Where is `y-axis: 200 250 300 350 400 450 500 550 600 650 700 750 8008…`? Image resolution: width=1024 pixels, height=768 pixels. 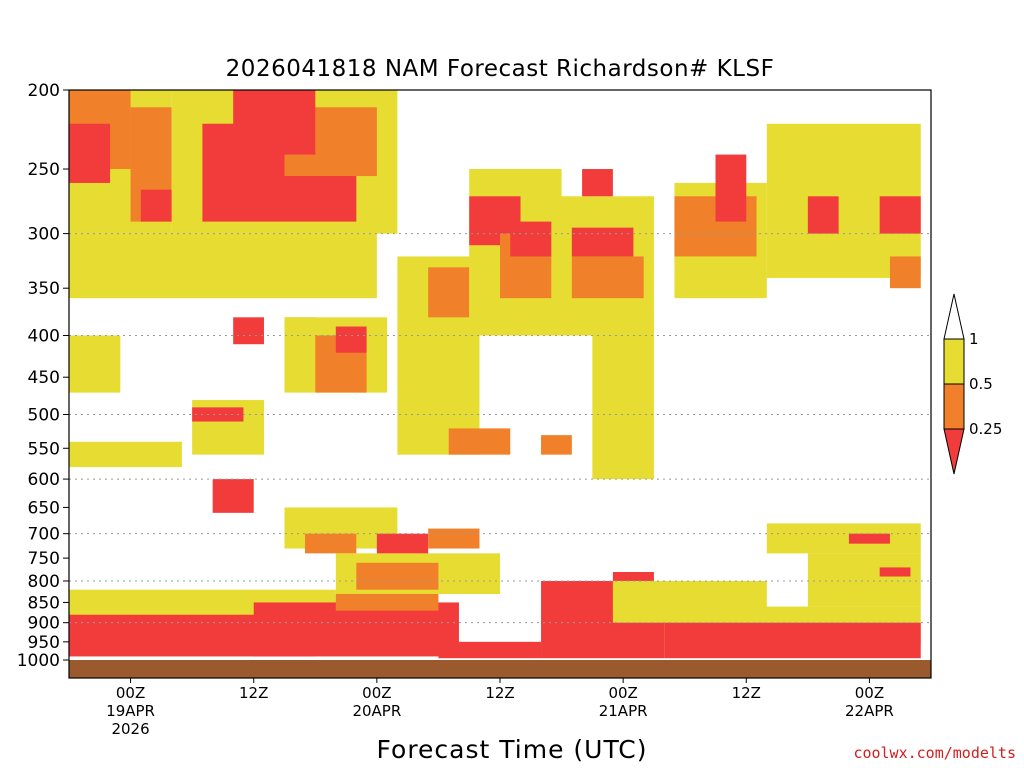
y-axis: 200 250 300 350 400 450 500 550 600 650 700 750 8008… is located at coordinates (43, 376).